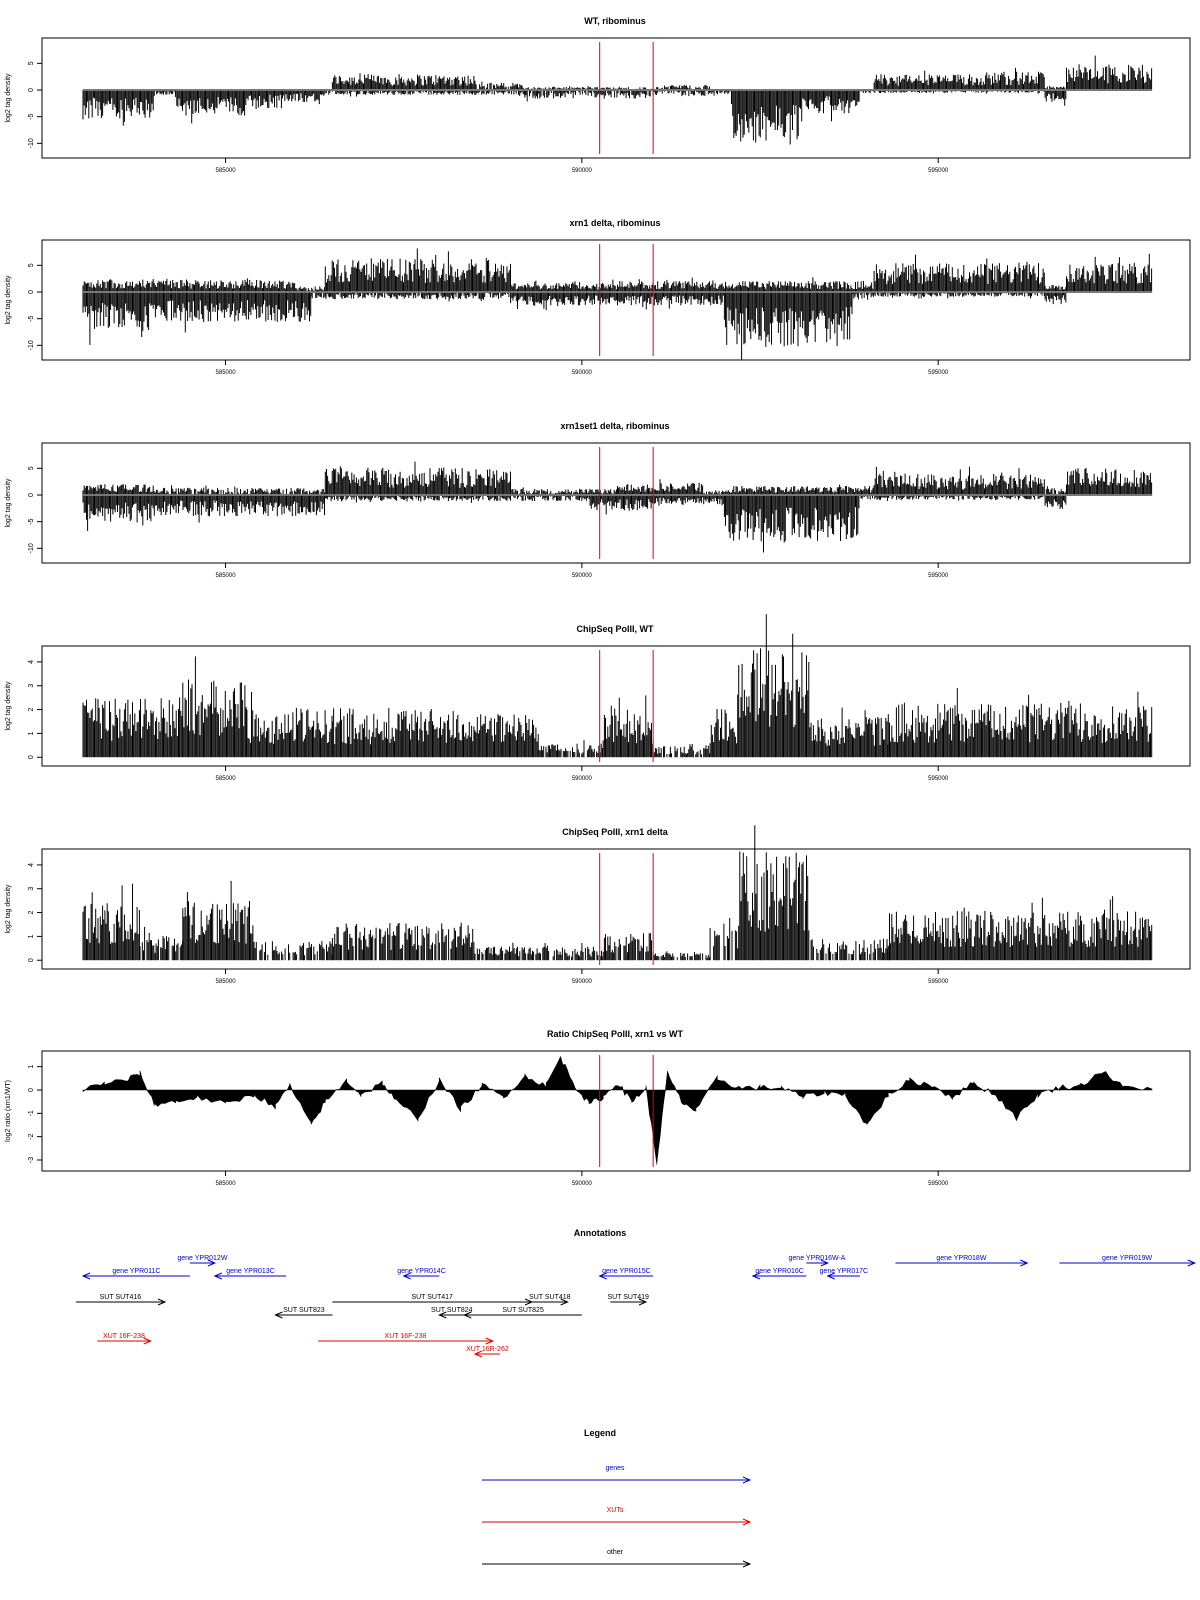 The image size is (1200, 1600). I want to click on chart-title: ChipSeq PolII, WT, so click(615, 629).